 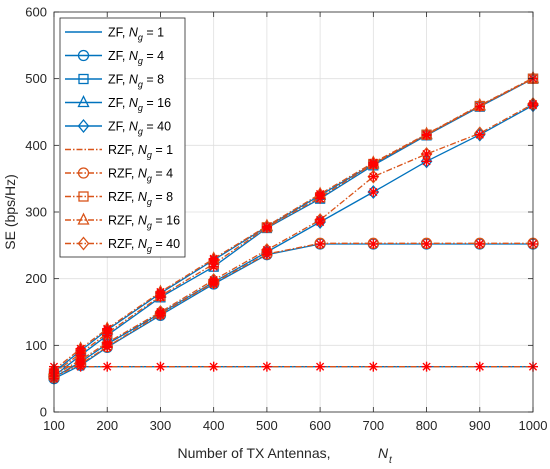 I want to click on legend-label: ZF, Ng = 16, so click(x=139, y=104).